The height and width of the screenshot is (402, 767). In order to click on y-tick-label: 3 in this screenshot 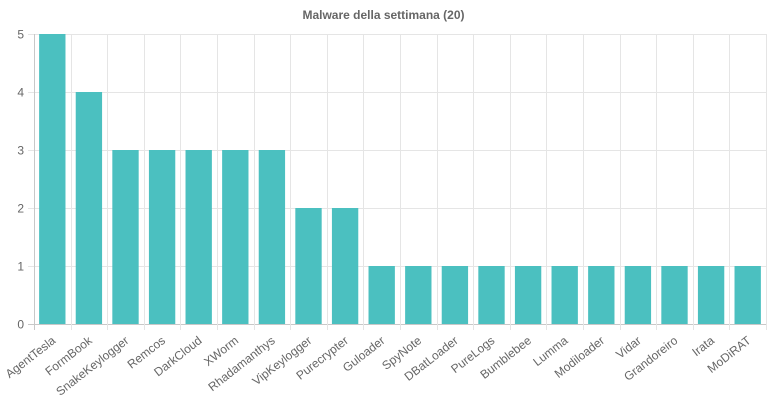, I will do `click(20, 151)`.